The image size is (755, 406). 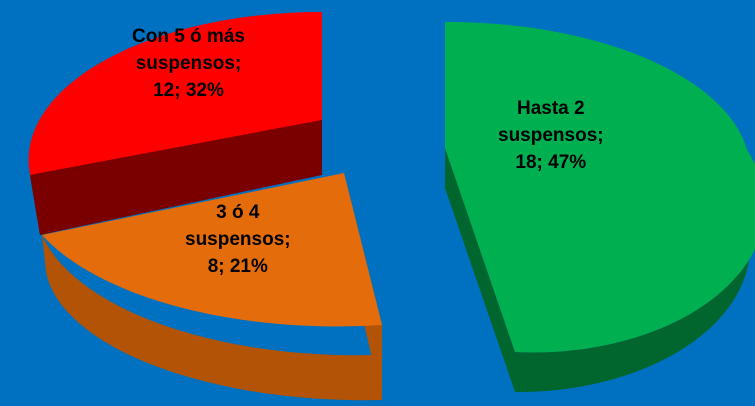 I want to click on slice-label-3-o-4: 3 ó 4 suspensos; 8; 21%, so click(x=238, y=240).